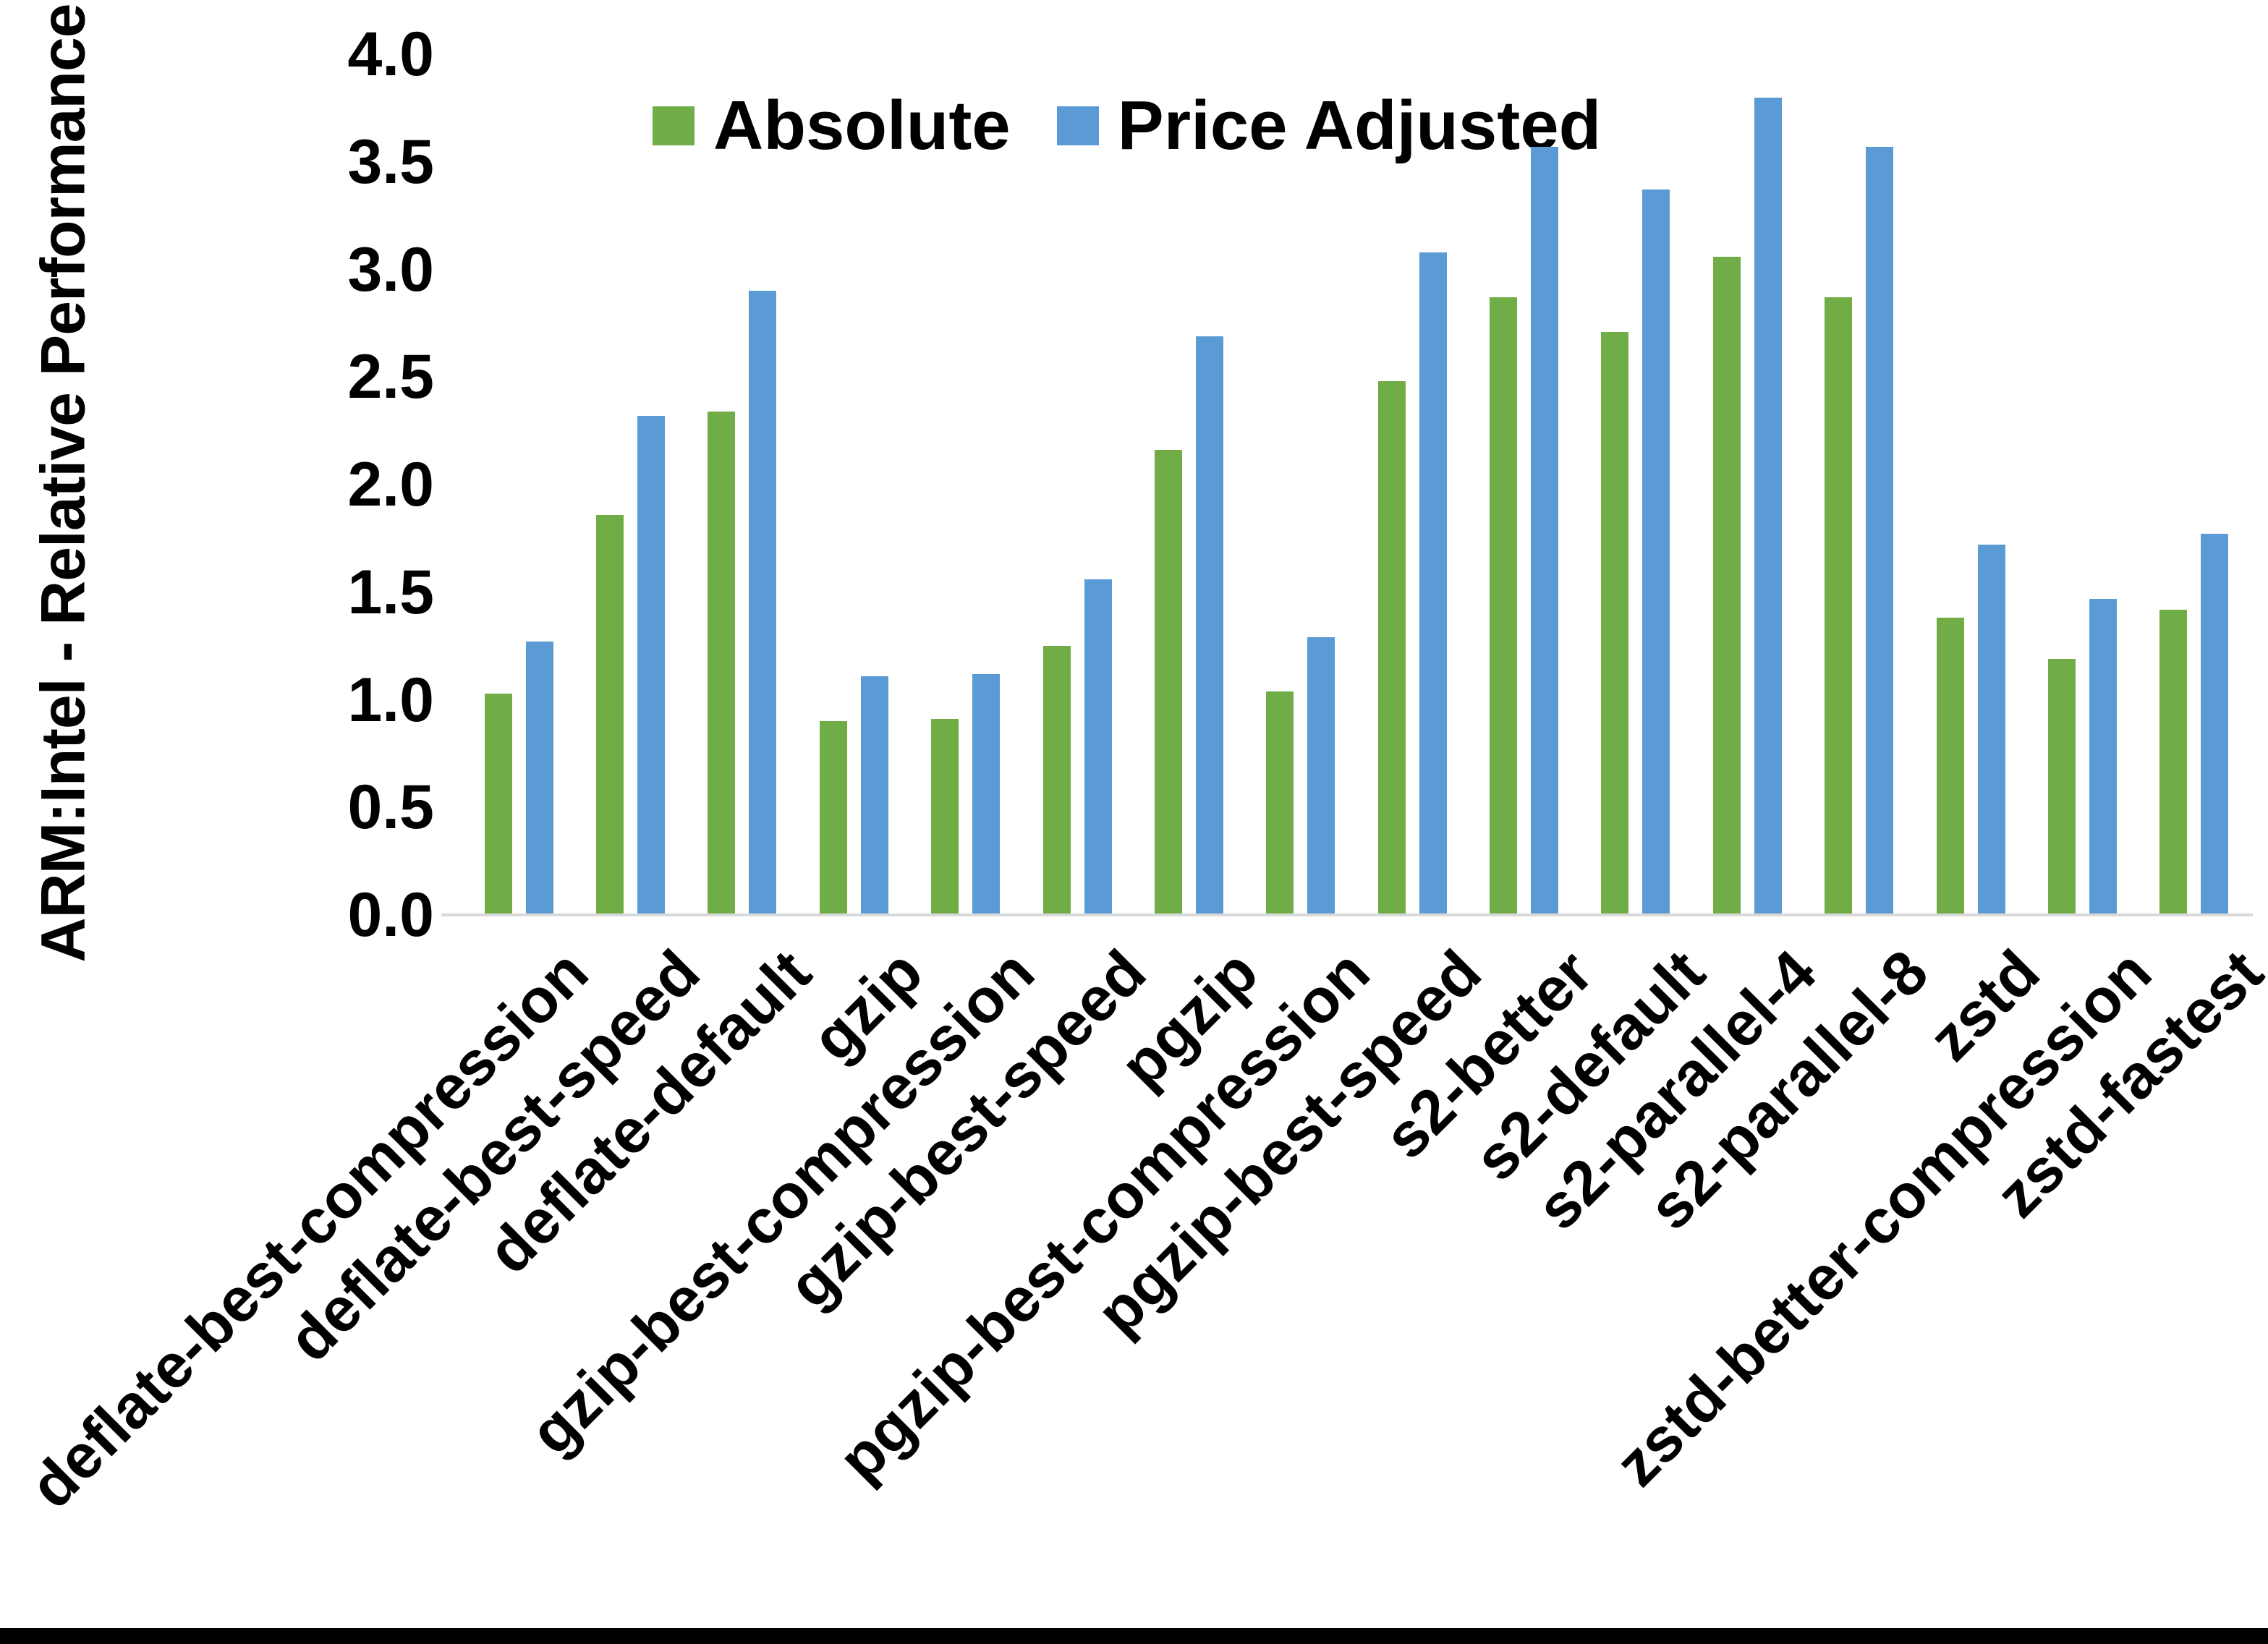 This screenshot has height=1644, width=2268. Describe the element at coordinates (1880, 530) in the screenshot. I see `bar-s2-parallel-8-price-adjusted` at that location.